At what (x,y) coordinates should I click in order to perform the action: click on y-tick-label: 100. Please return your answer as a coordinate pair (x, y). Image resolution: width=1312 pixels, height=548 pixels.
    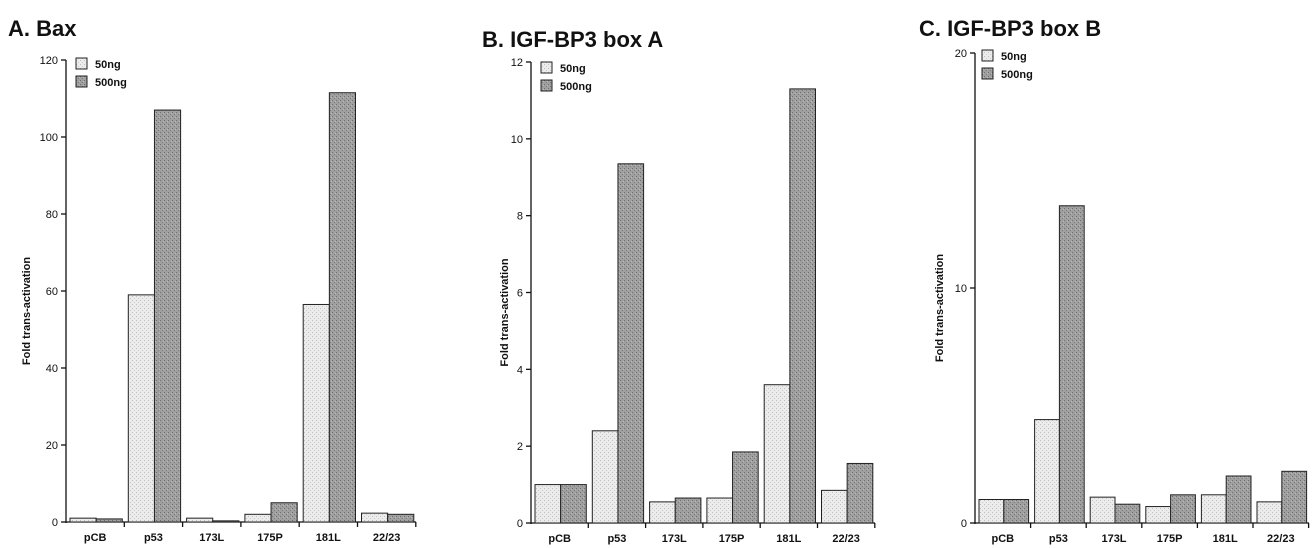
    Looking at the image, I should click on (49, 138).